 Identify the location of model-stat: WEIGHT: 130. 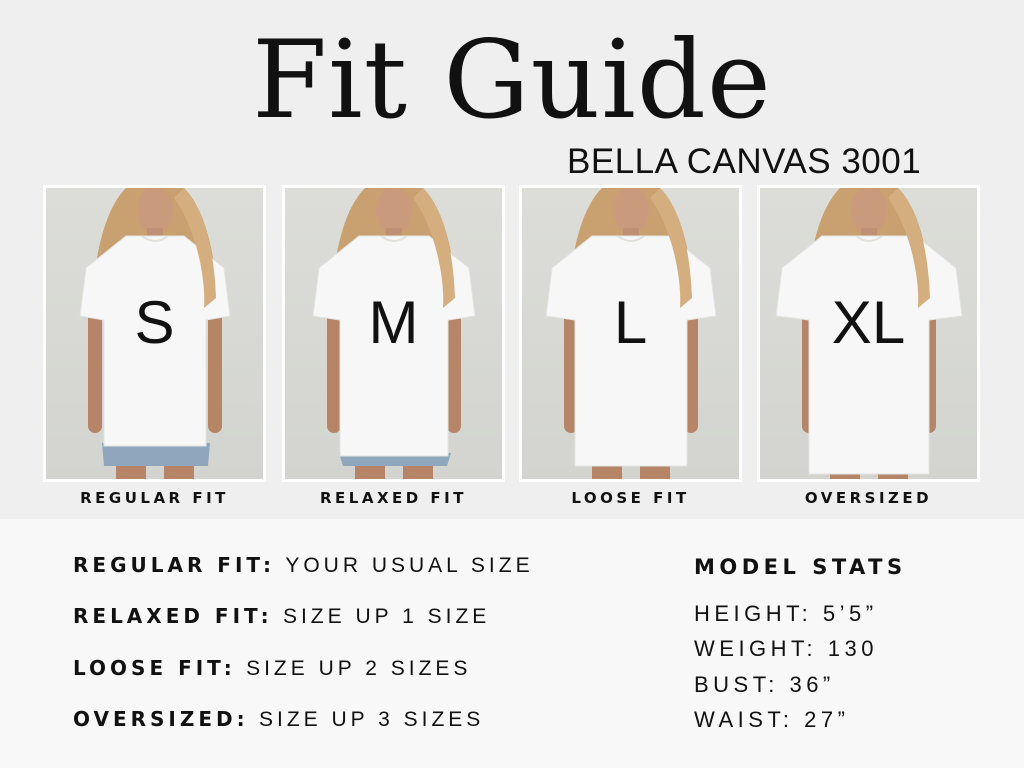
(786, 648).